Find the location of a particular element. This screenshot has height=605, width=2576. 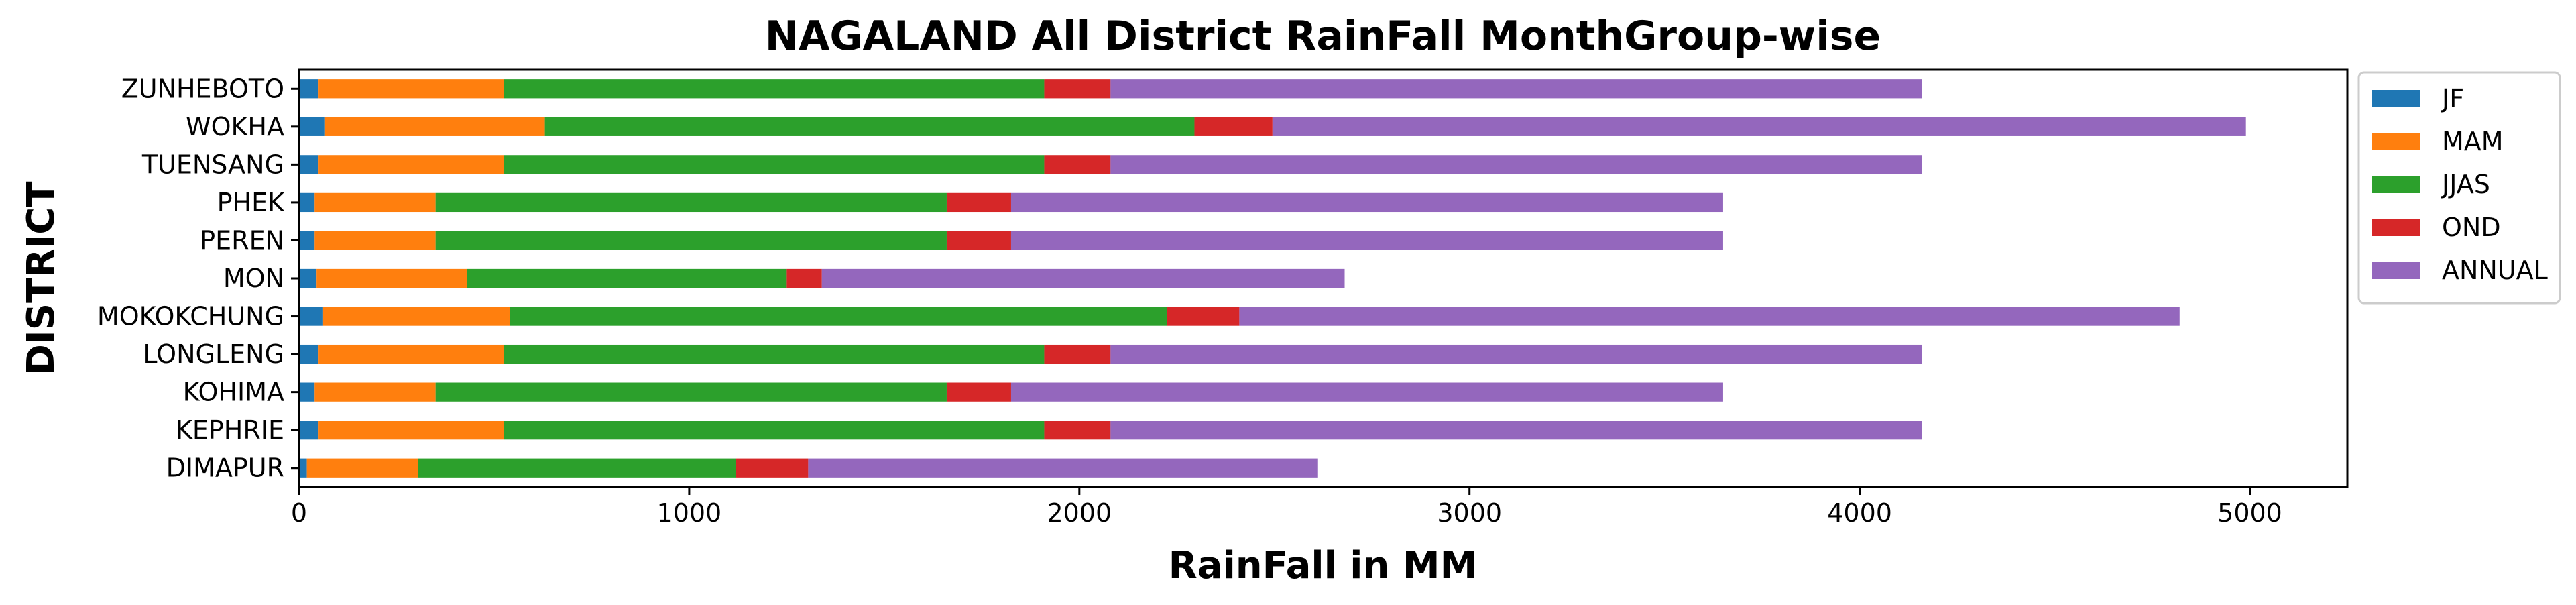

legend-swatch-annual is located at coordinates (2396, 271).